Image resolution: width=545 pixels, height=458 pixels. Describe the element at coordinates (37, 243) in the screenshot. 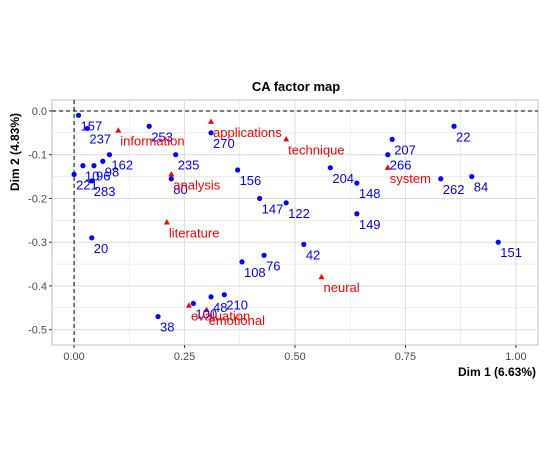

I see `y-tick-label: -0.3` at that location.